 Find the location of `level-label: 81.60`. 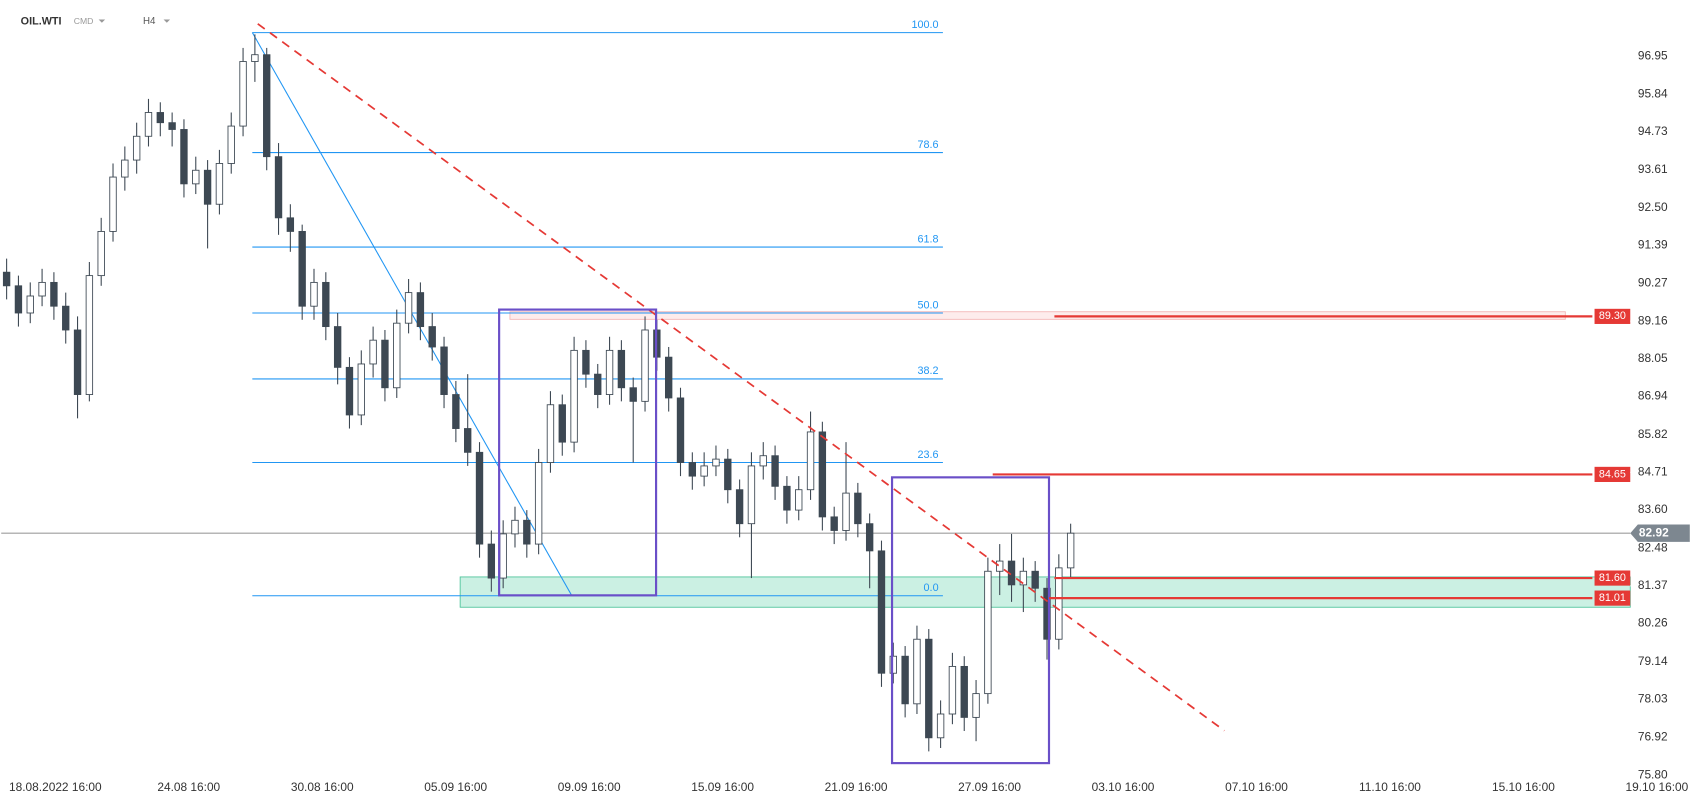

level-label: 81.60 is located at coordinates (1612, 578).